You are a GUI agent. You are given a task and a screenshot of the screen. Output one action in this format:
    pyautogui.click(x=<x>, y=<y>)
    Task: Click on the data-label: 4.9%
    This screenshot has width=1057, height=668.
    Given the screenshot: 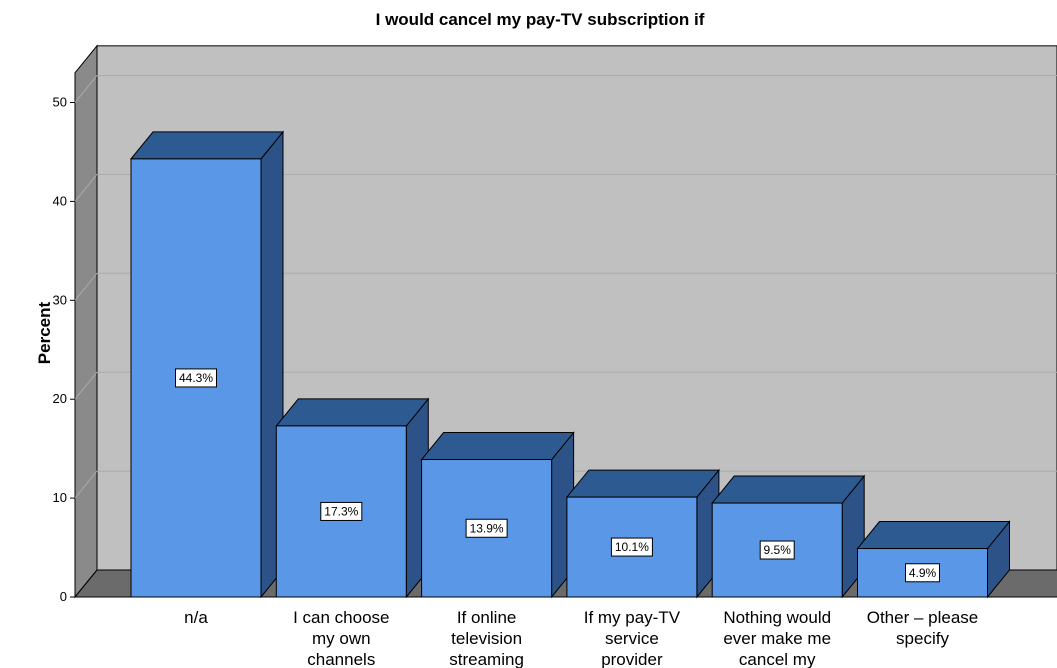 What is the action you would take?
    pyautogui.click(x=923, y=573)
    